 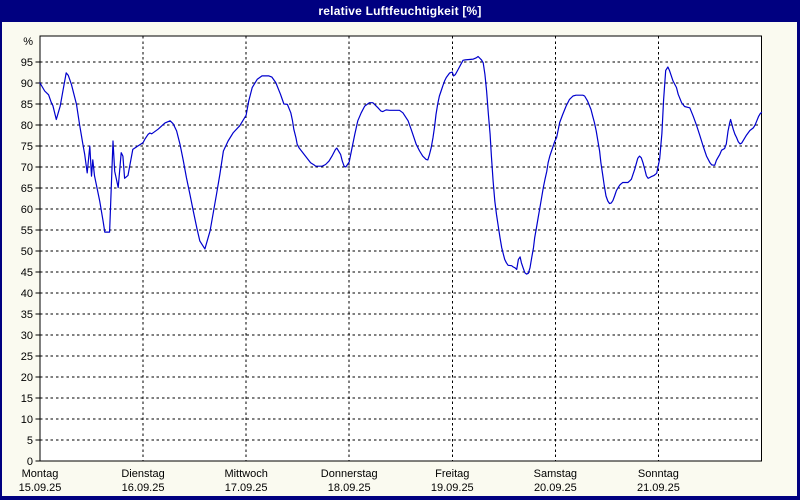 I want to click on title-bar: relative Luftfeuchtigkeit [%], so click(x=400, y=11).